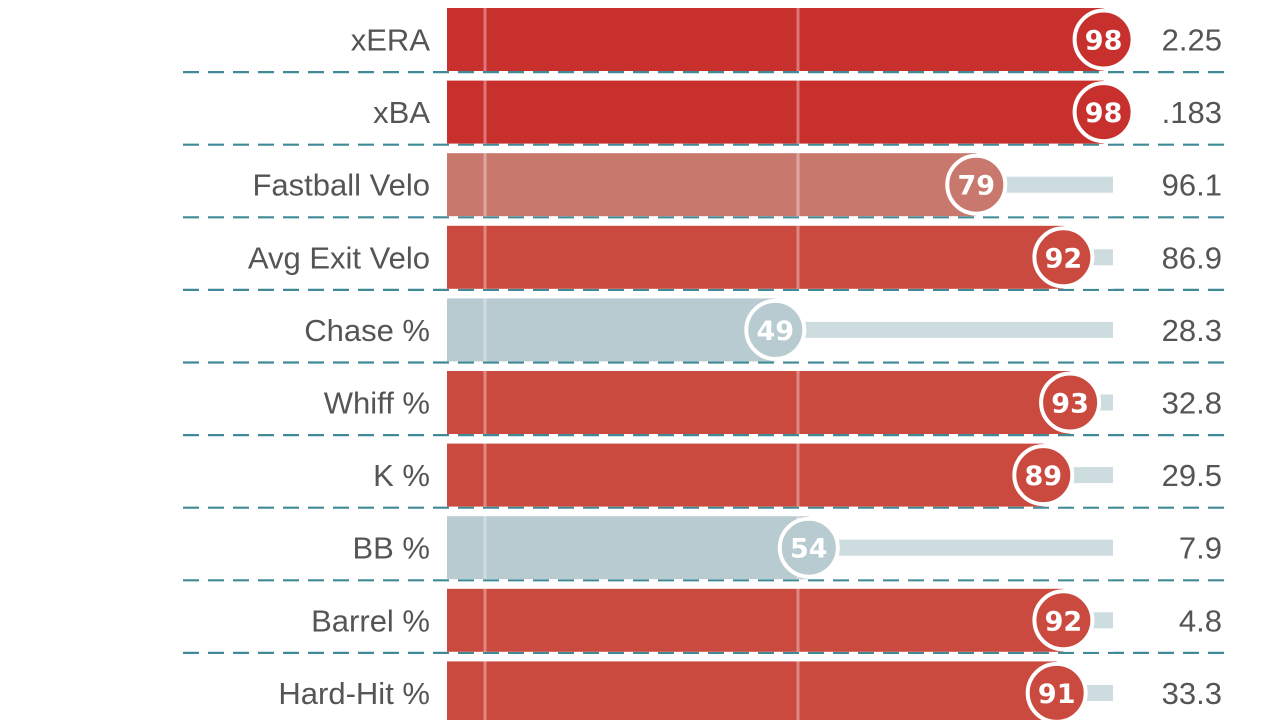  Describe the element at coordinates (1200, 620) in the screenshot. I see `metric-value: 4.8` at that location.